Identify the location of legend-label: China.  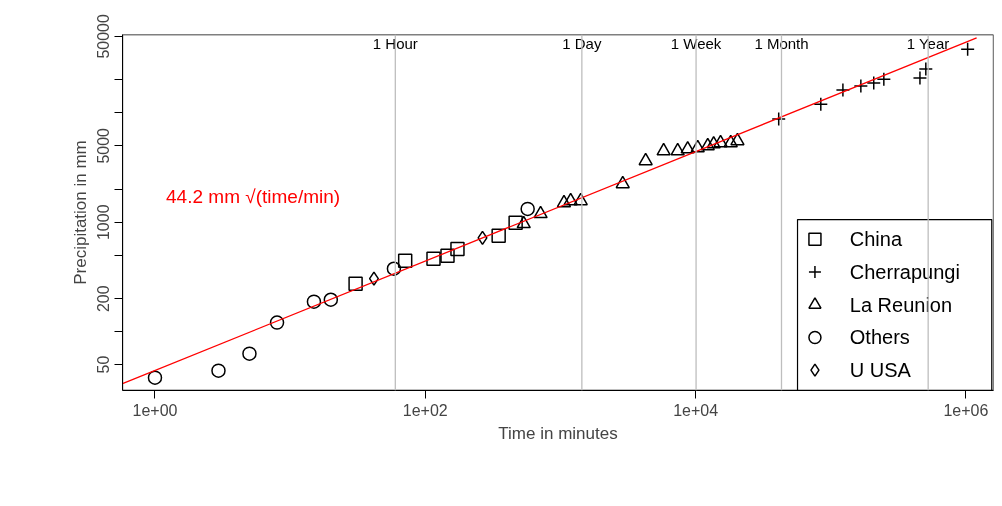
(876, 239).